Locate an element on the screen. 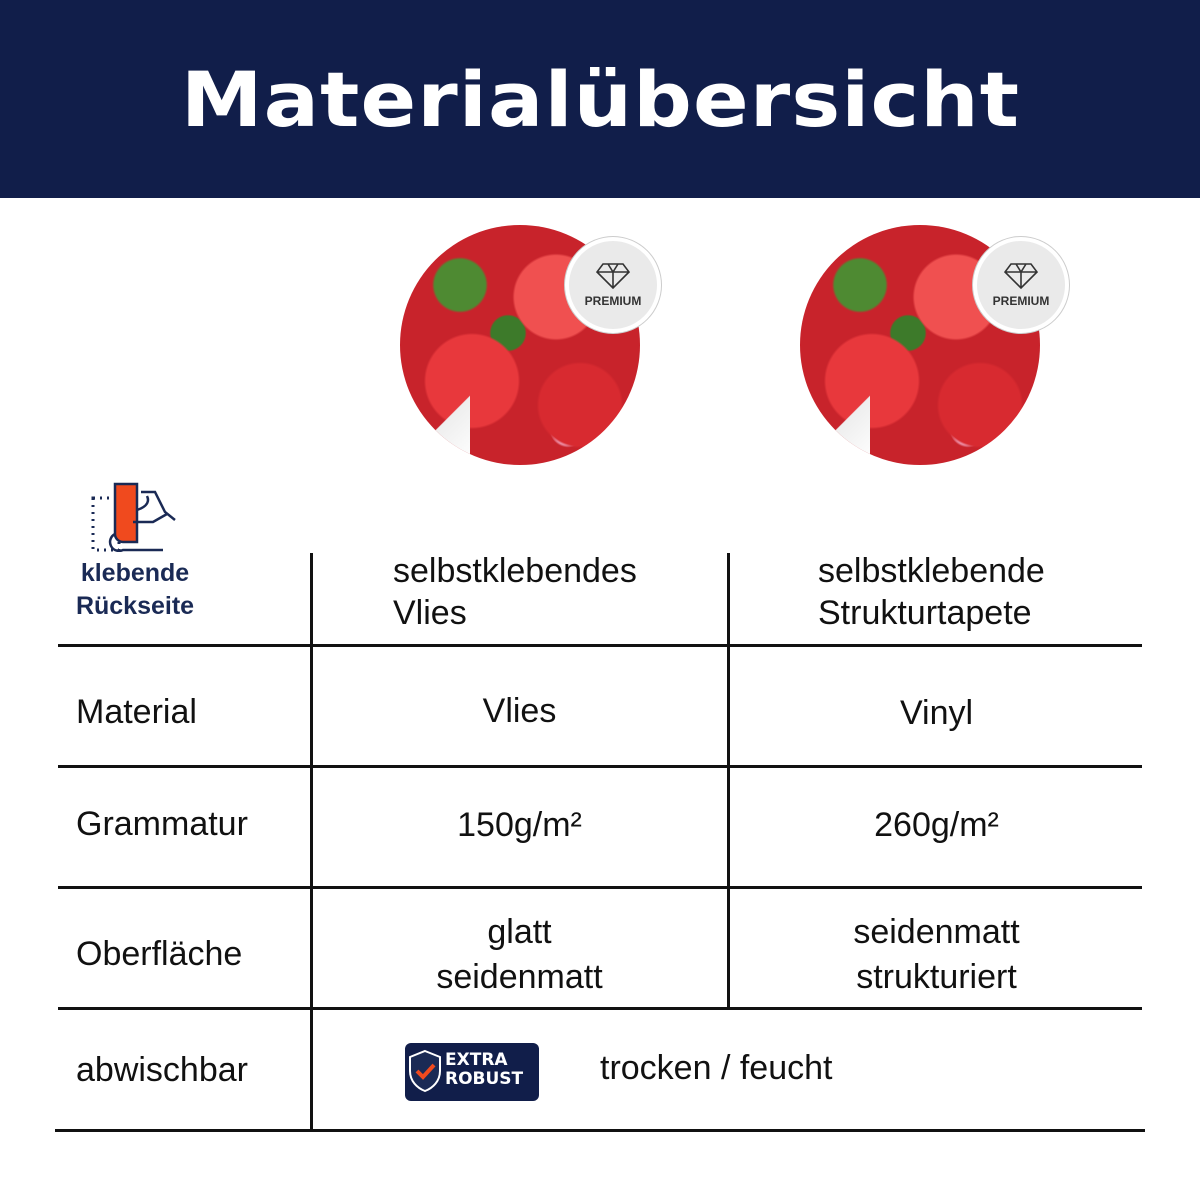 This screenshot has height=1200, width=1200. shield-check-icon is located at coordinates (425, 1071).